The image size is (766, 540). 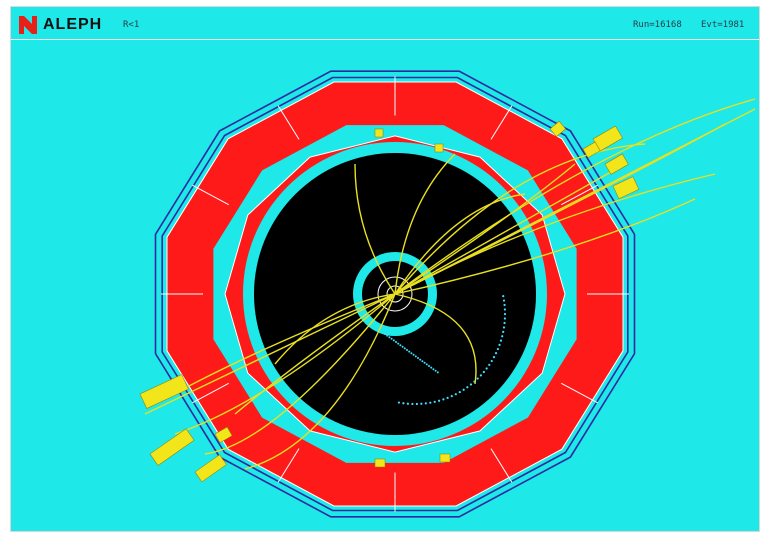 I want to click on exiting-track, so click(x=510, y=229).